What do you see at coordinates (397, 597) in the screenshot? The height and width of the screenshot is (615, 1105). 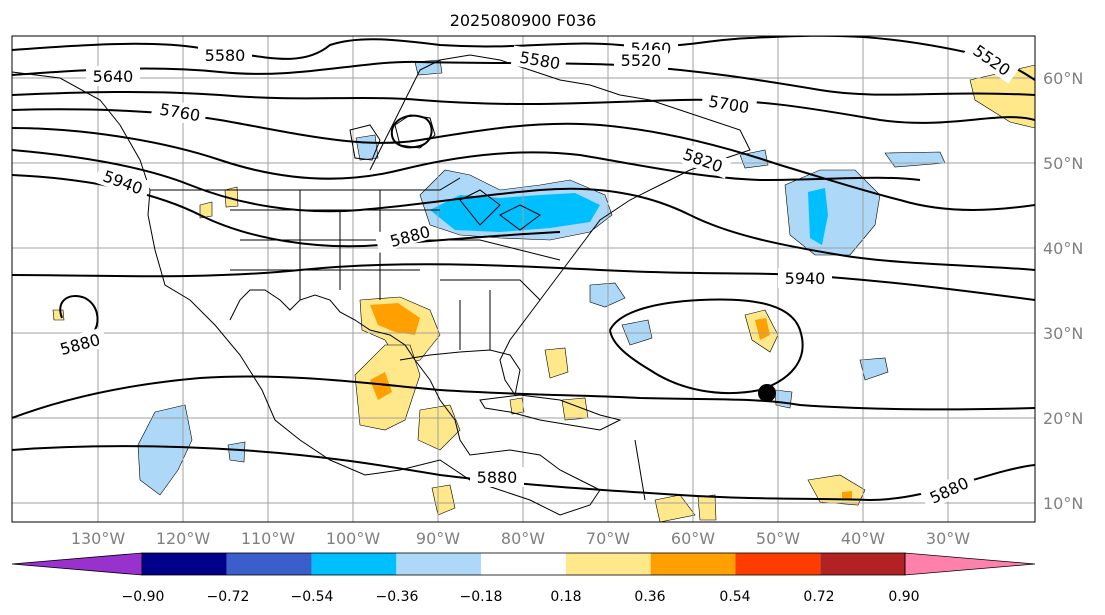 I see `colorbar-tick-label: −0.36` at bounding box center [397, 597].